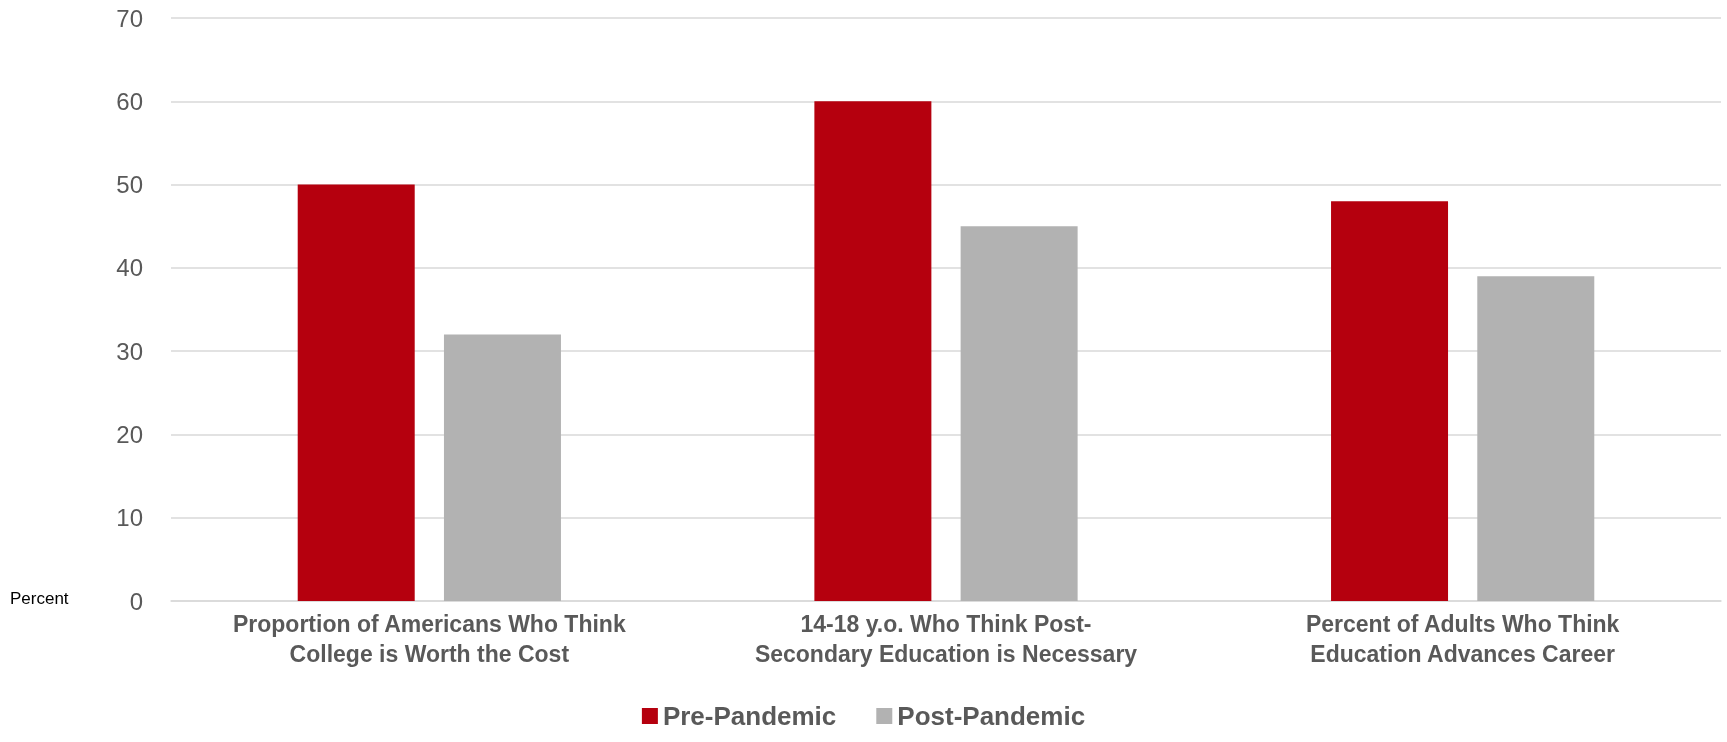 Image resolution: width=1727 pixels, height=742 pixels. Describe the element at coordinates (129, 18) in the screenshot. I see `y-tick-label: 70` at that location.